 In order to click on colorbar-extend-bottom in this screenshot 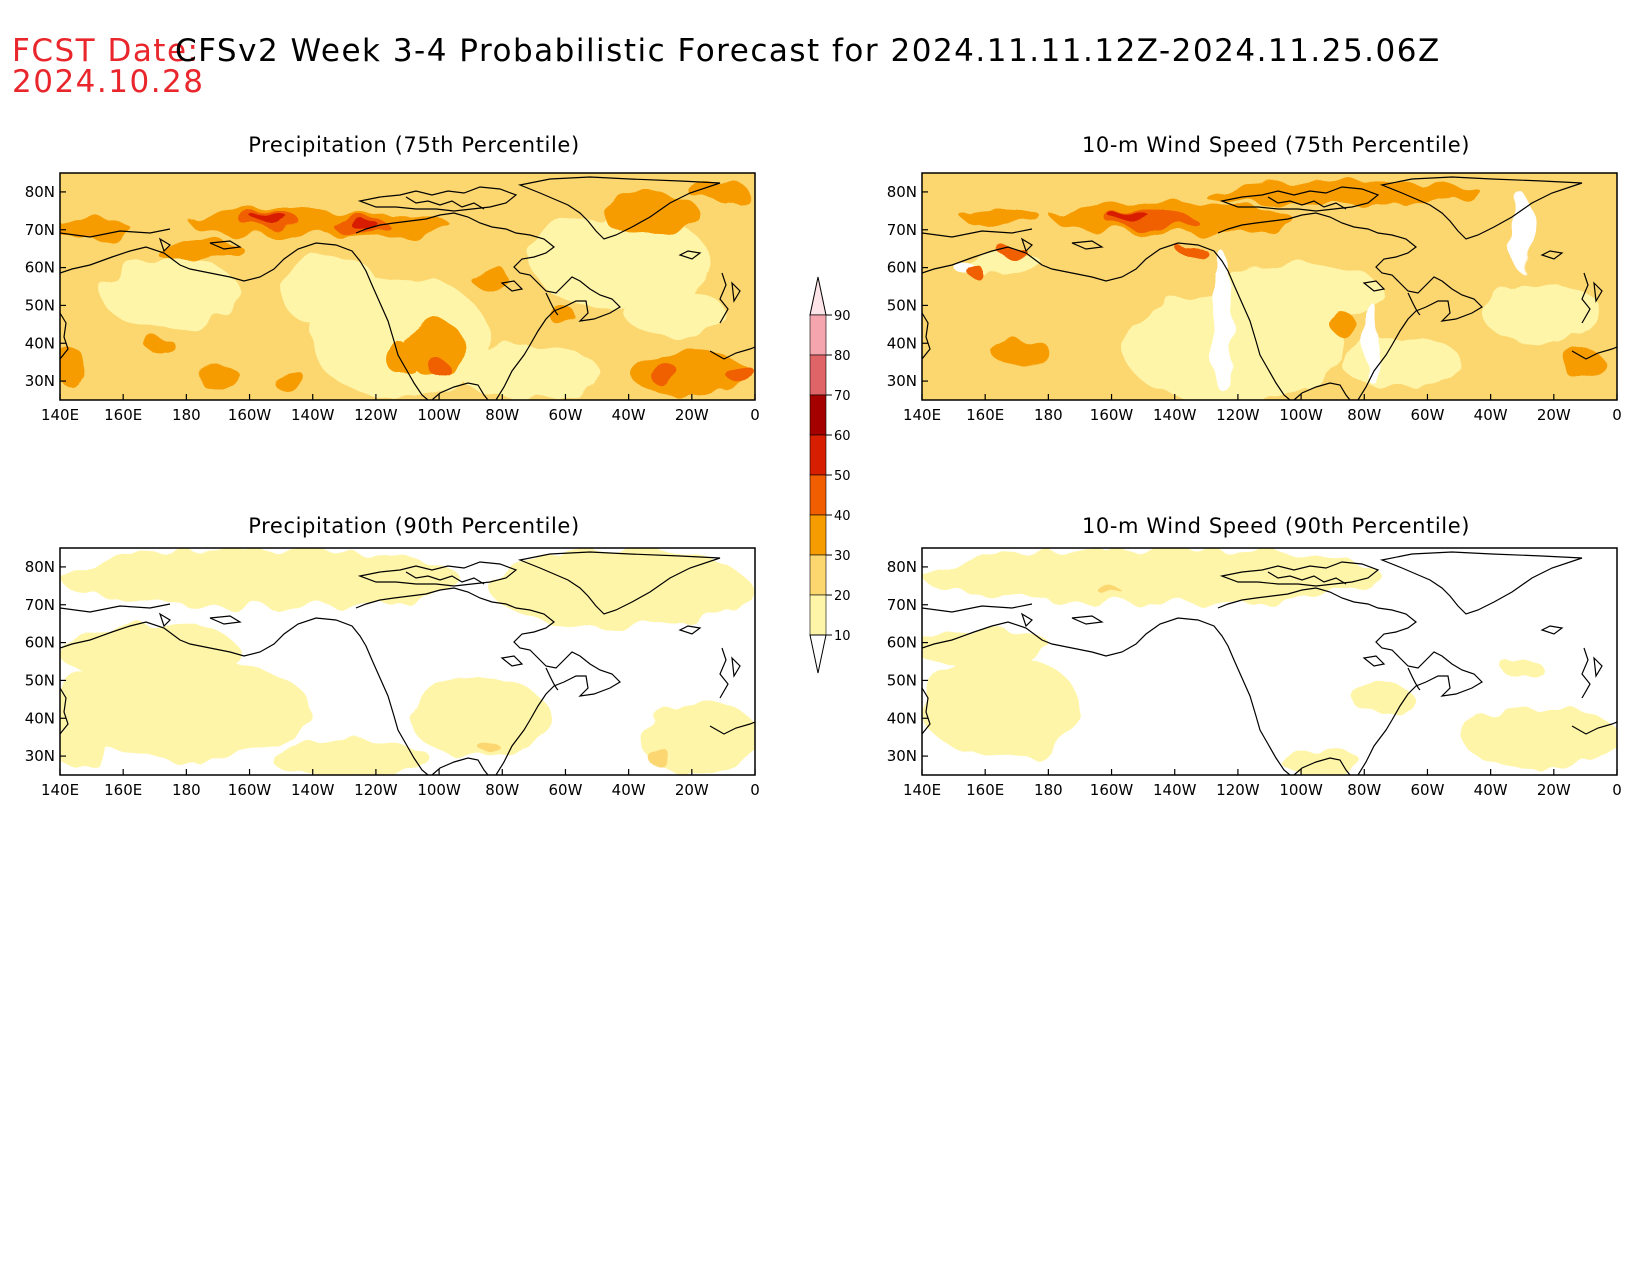, I will do `click(818, 654)`.